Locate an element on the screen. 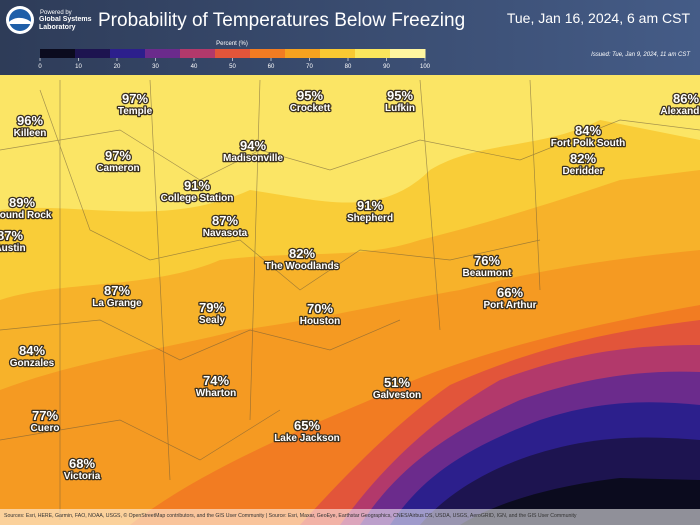 Image resolution: width=700 pixels, height=525 pixels. place-name: Wharton is located at coordinates (216, 393).